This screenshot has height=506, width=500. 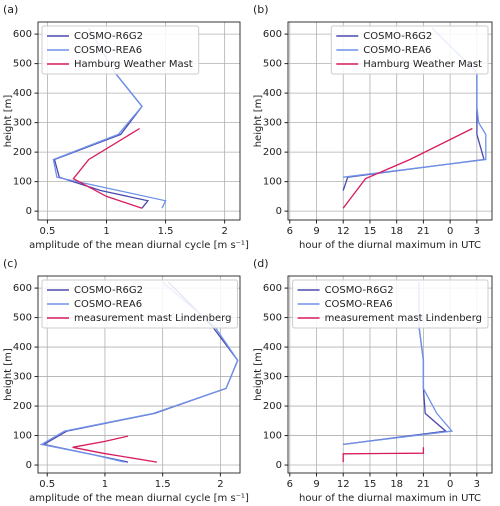 What do you see at coordinates (10, 9) in the screenshot?
I see `panel-label: (a)` at bounding box center [10, 9].